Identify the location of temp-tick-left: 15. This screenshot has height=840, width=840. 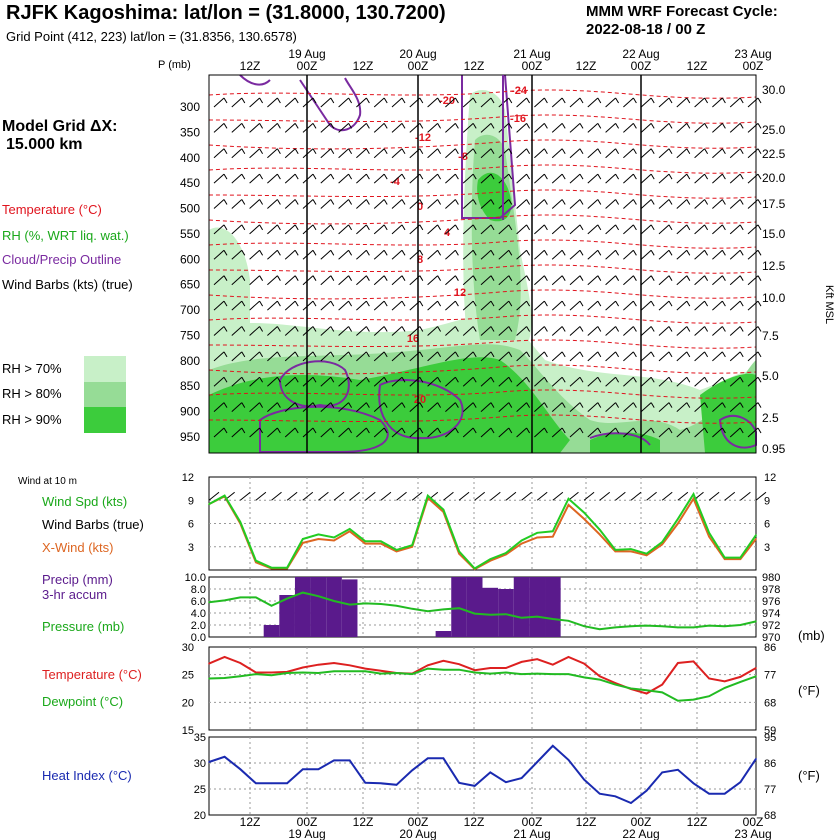
(188, 731).